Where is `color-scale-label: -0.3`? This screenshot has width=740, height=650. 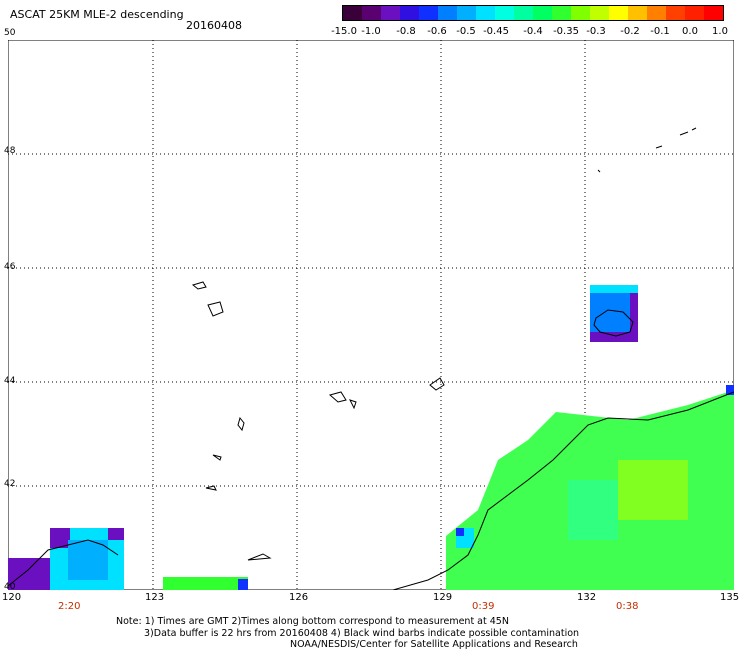 color-scale-label: -0.3 is located at coordinates (596, 31).